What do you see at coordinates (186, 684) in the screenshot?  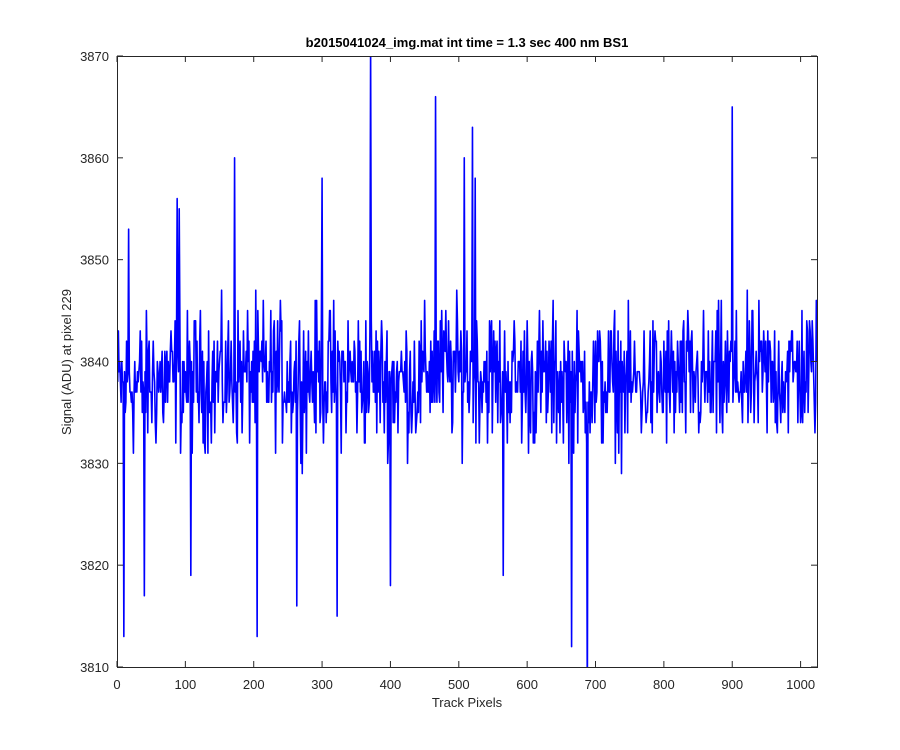 I see `x-tick-label: 100` at bounding box center [186, 684].